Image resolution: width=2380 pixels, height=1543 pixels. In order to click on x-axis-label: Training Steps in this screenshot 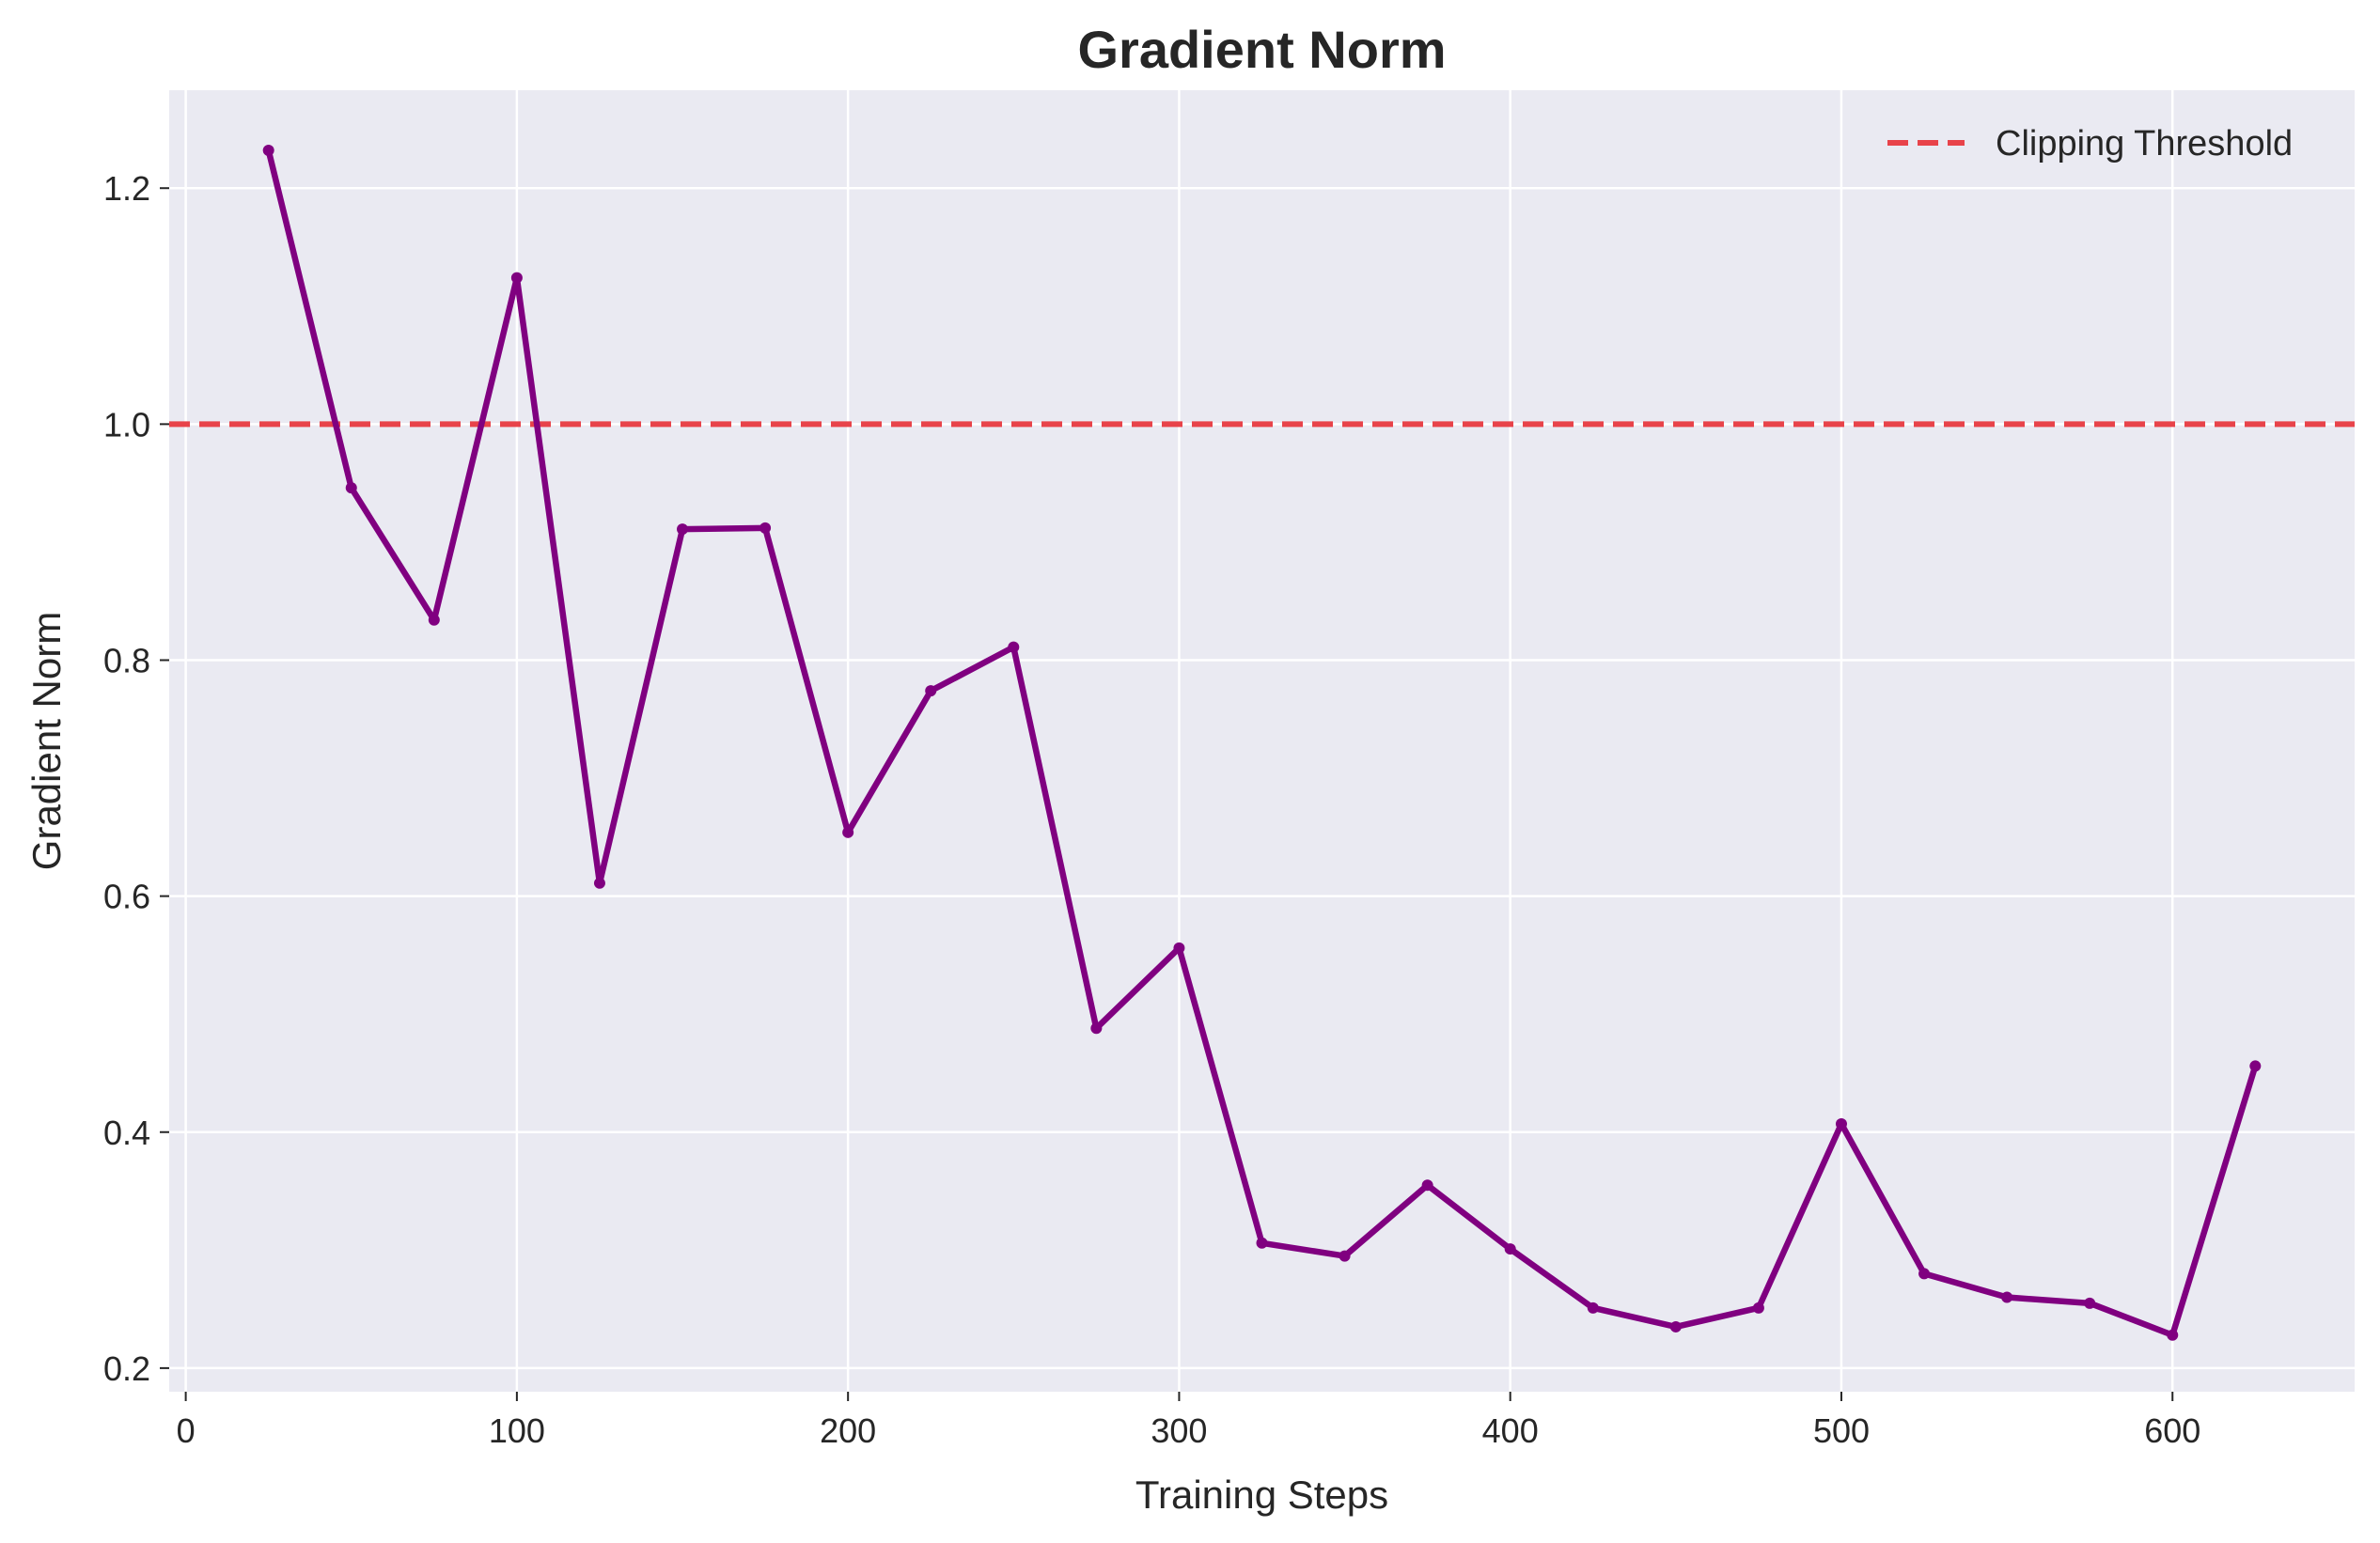, I will do `click(1261, 1495)`.